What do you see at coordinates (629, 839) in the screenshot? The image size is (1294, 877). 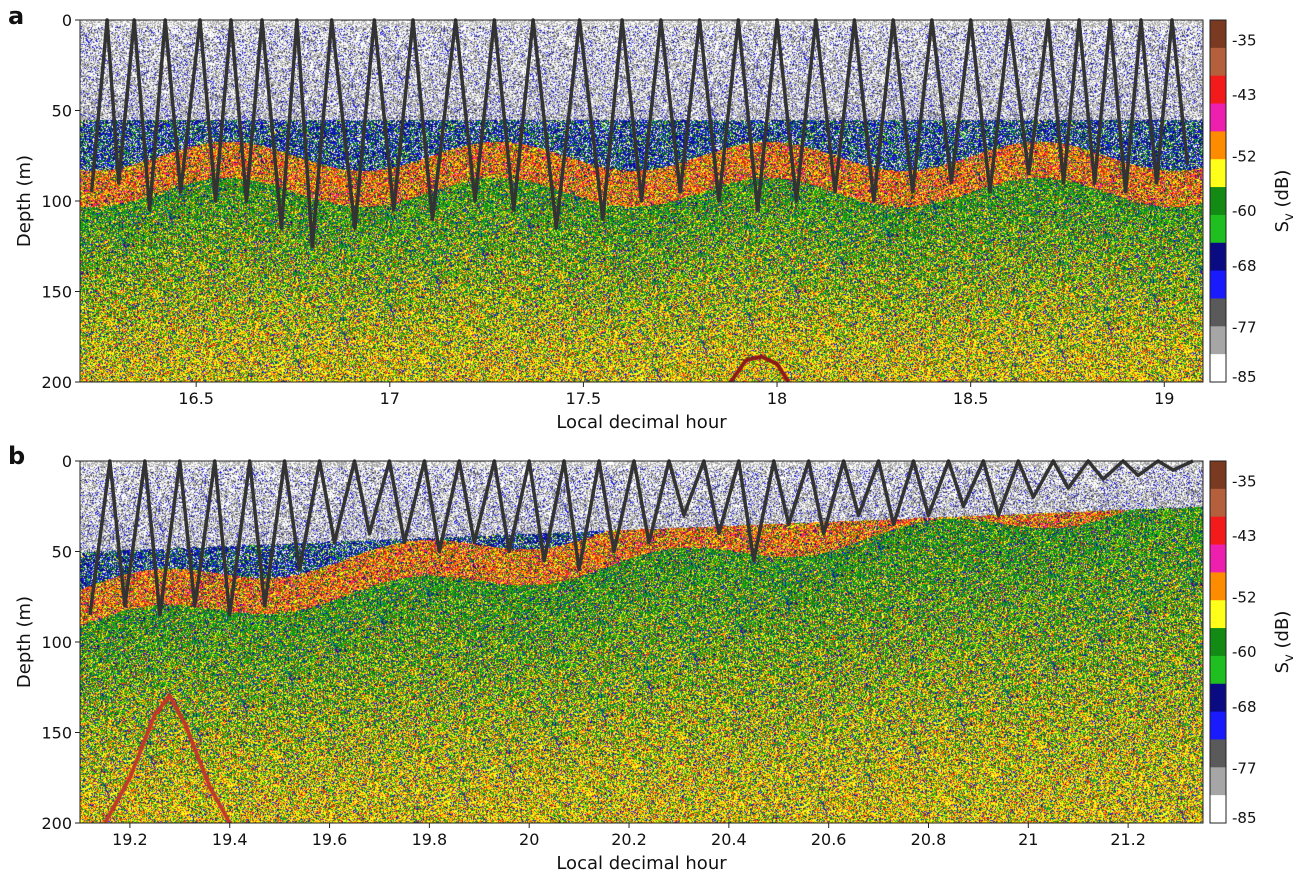 I see `x-tick-label: 20.2` at bounding box center [629, 839].